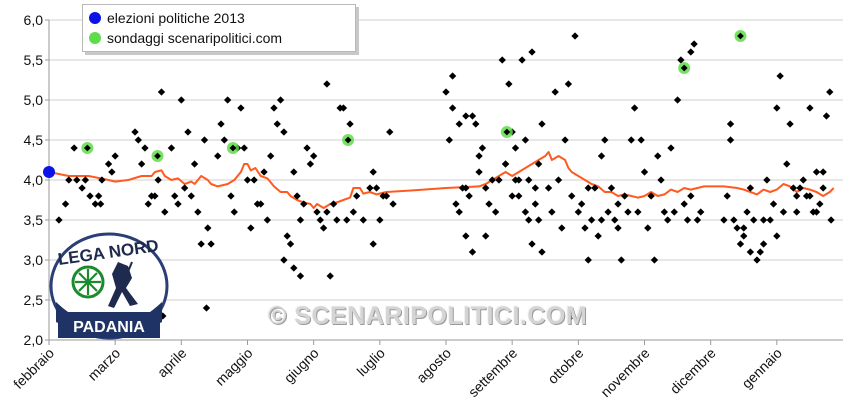 Image resolution: width=856 pixels, height=418 pixels. Describe the element at coordinates (49, 172) in the screenshot. I see `elezioni-point` at that location.